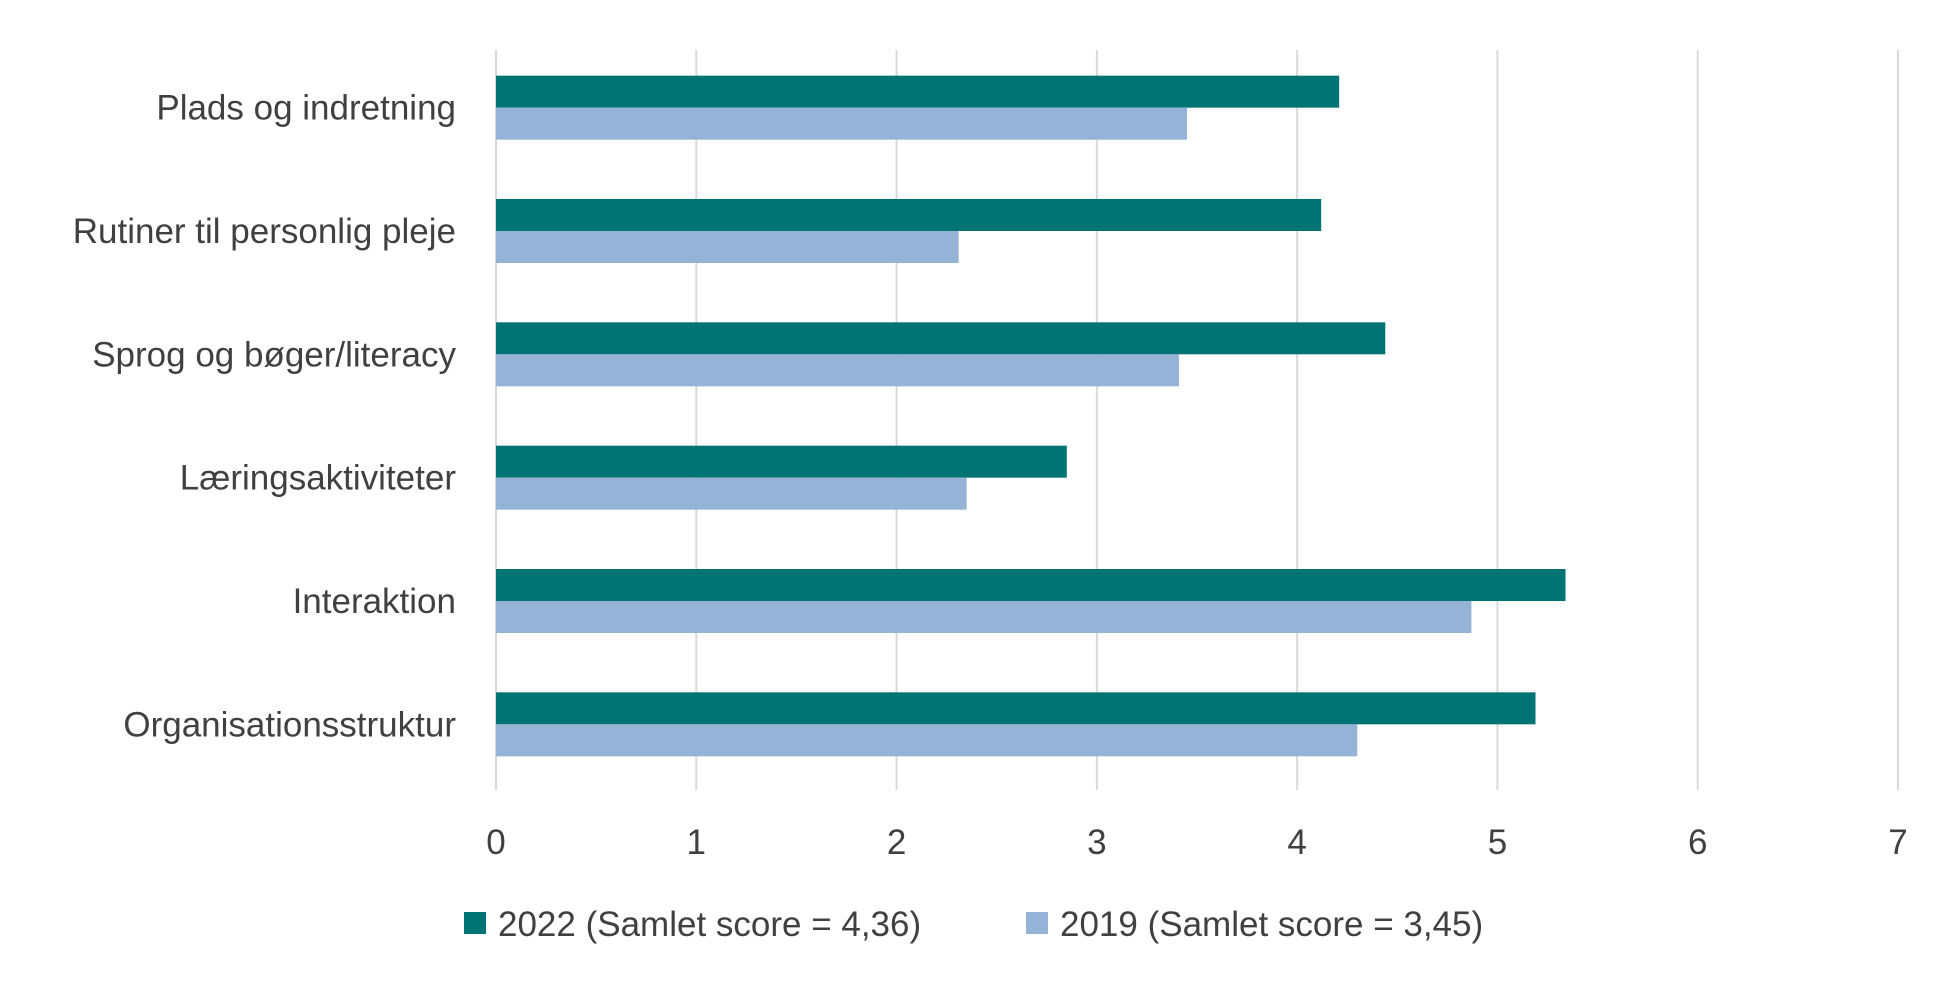 This screenshot has height=990, width=1934. What do you see at coordinates (1697, 842) in the screenshot?
I see `x-tick-label-6: 6` at bounding box center [1697, 842].